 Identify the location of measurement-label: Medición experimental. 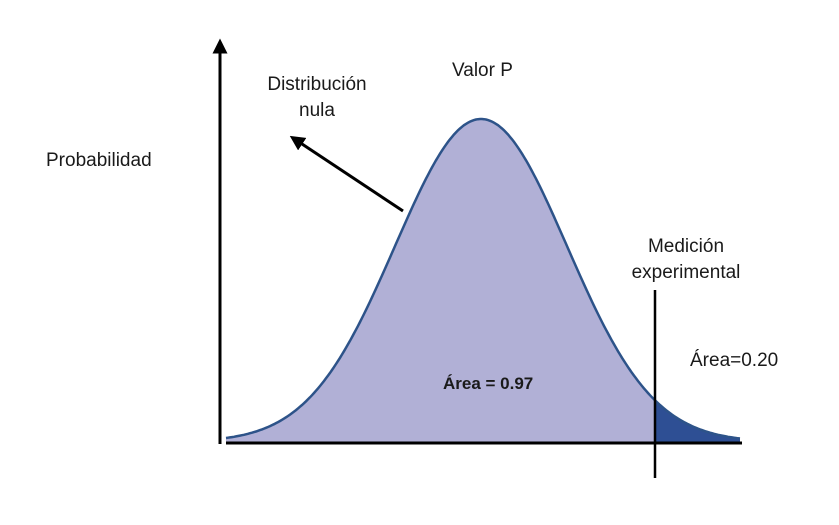
(686, 260).